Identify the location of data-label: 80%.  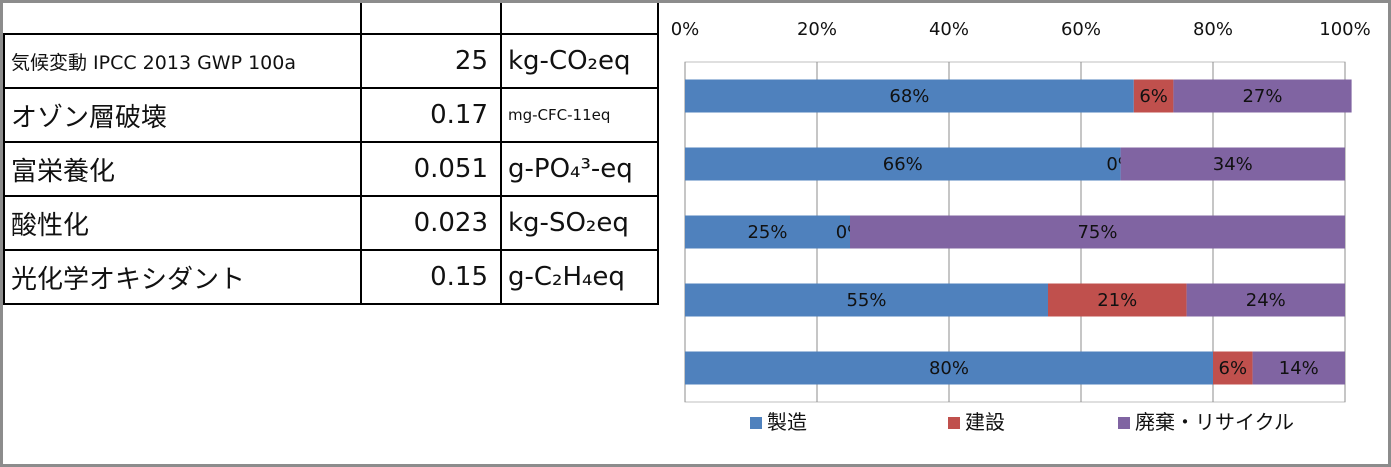
(949, 368).